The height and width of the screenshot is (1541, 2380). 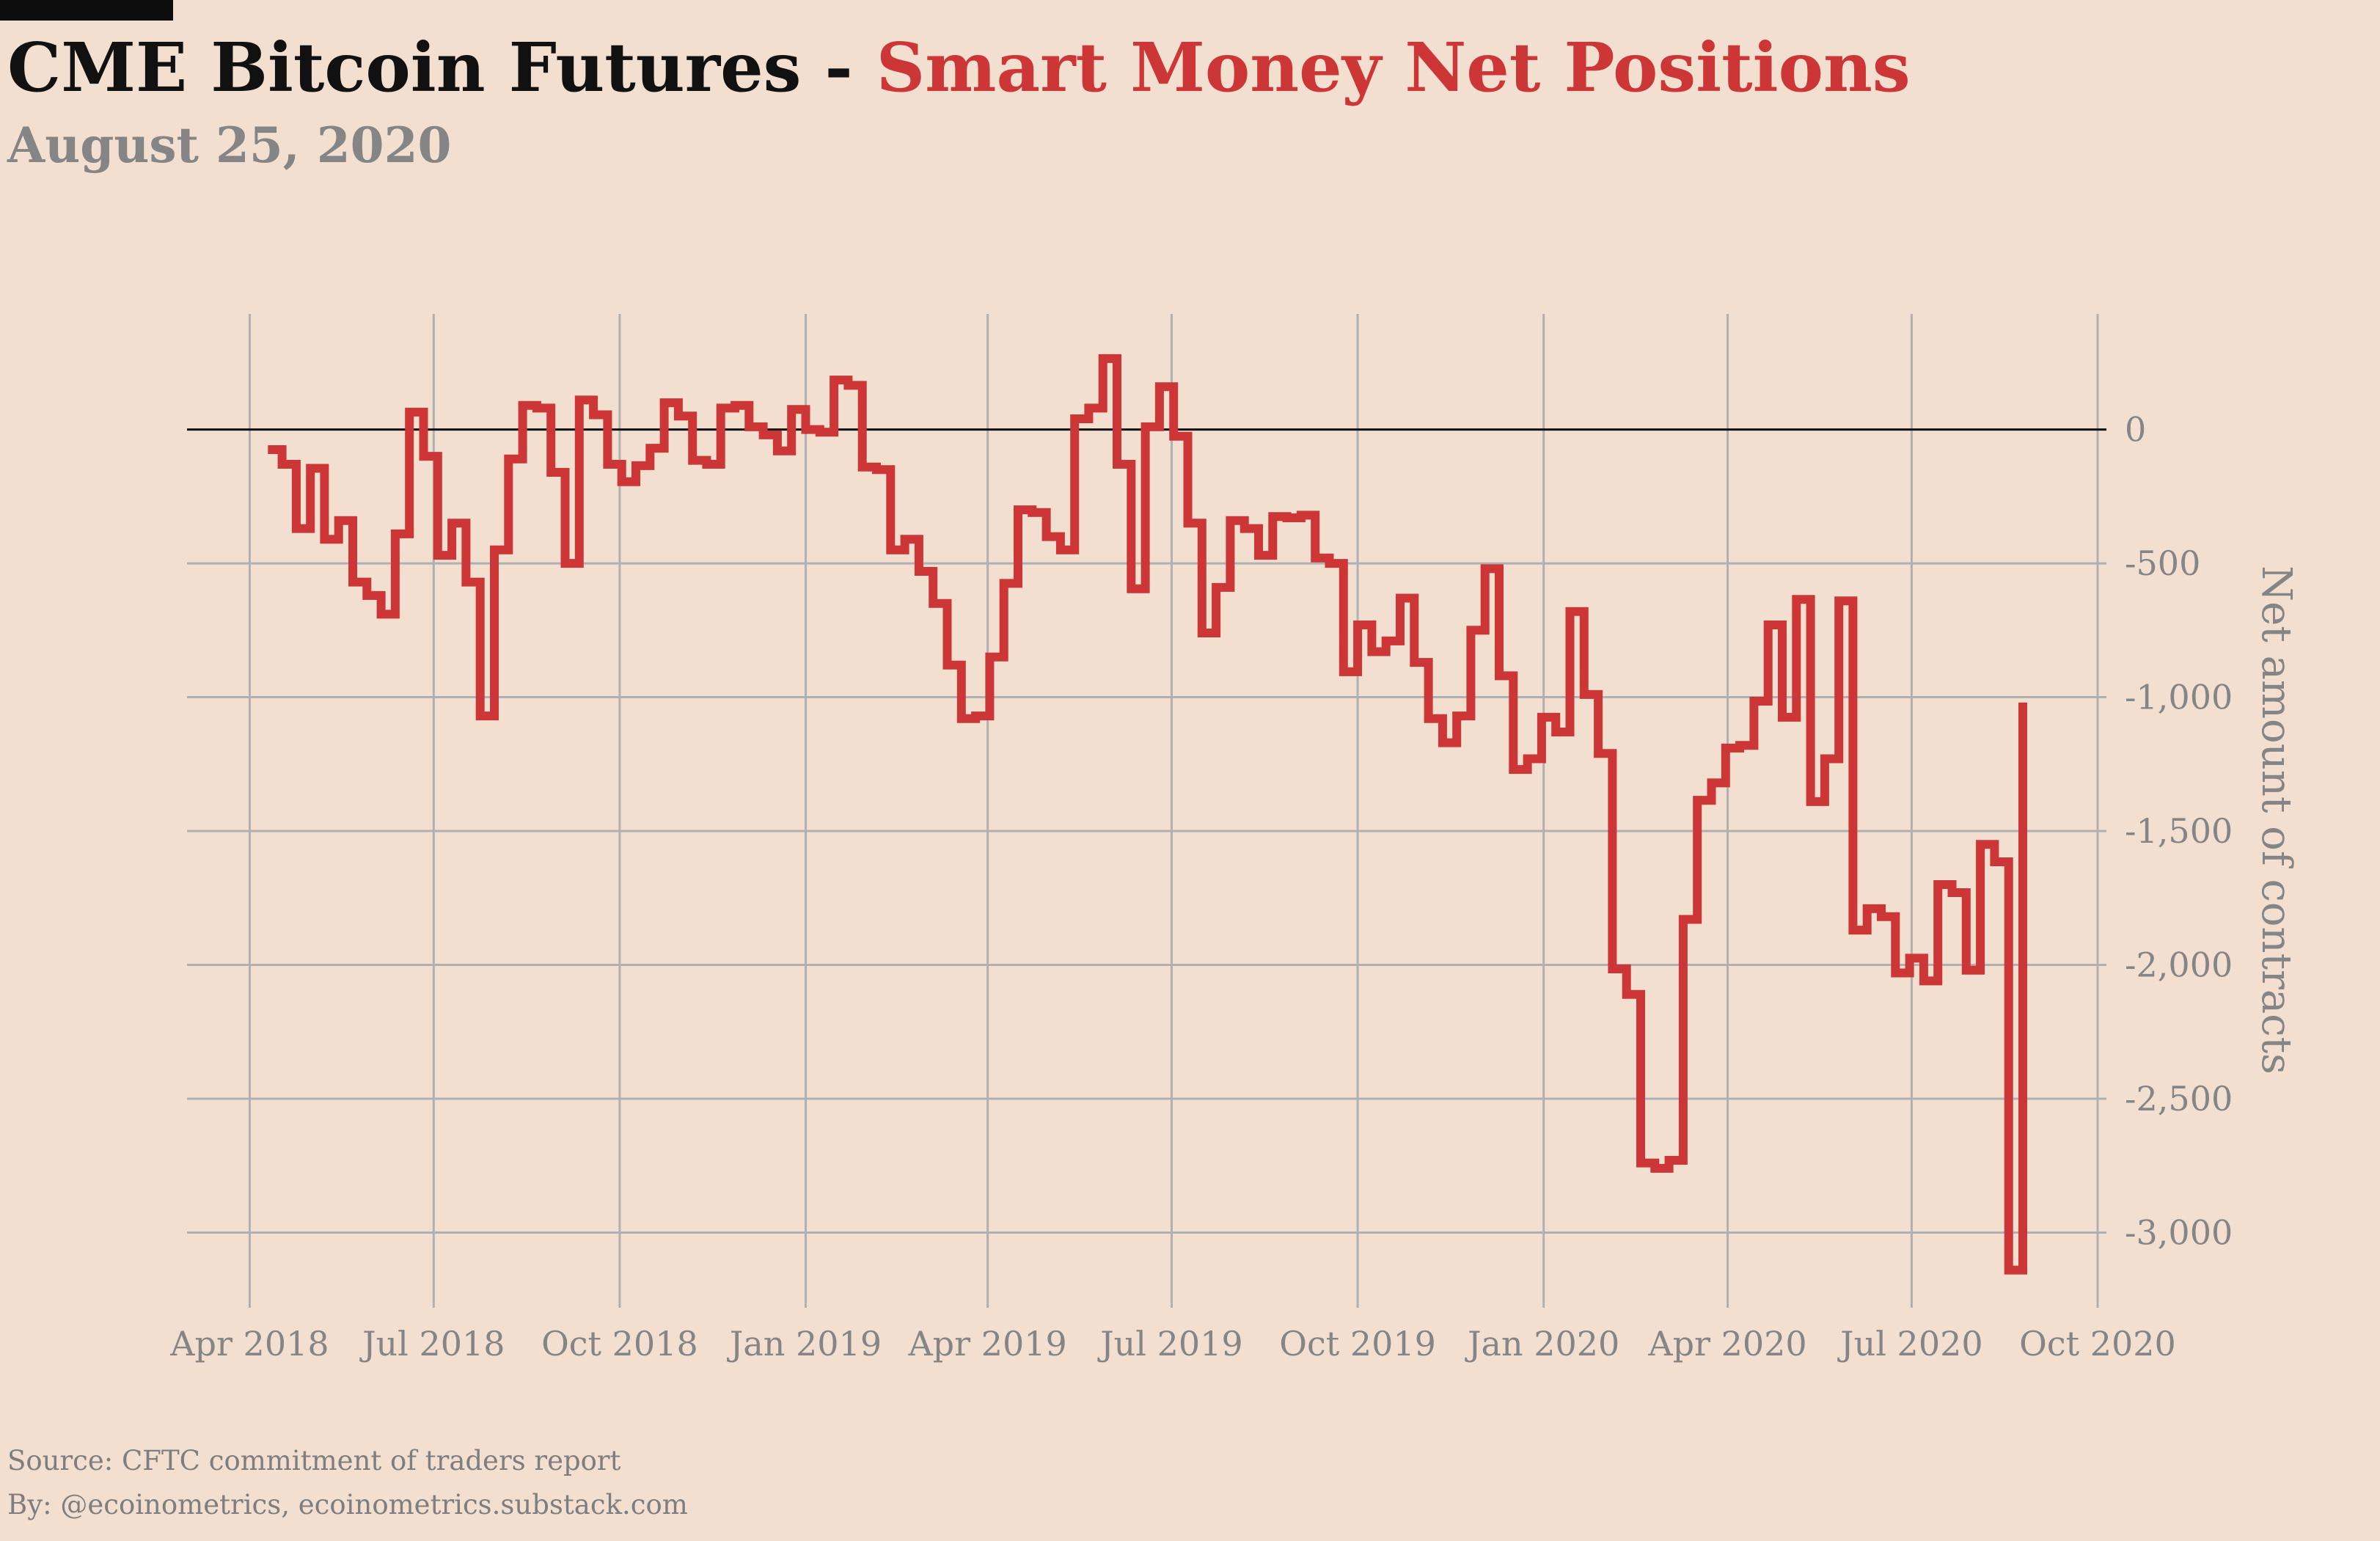 I want to click on y-axis-title: Net amount of contracts, so click(x=2276, y=820).